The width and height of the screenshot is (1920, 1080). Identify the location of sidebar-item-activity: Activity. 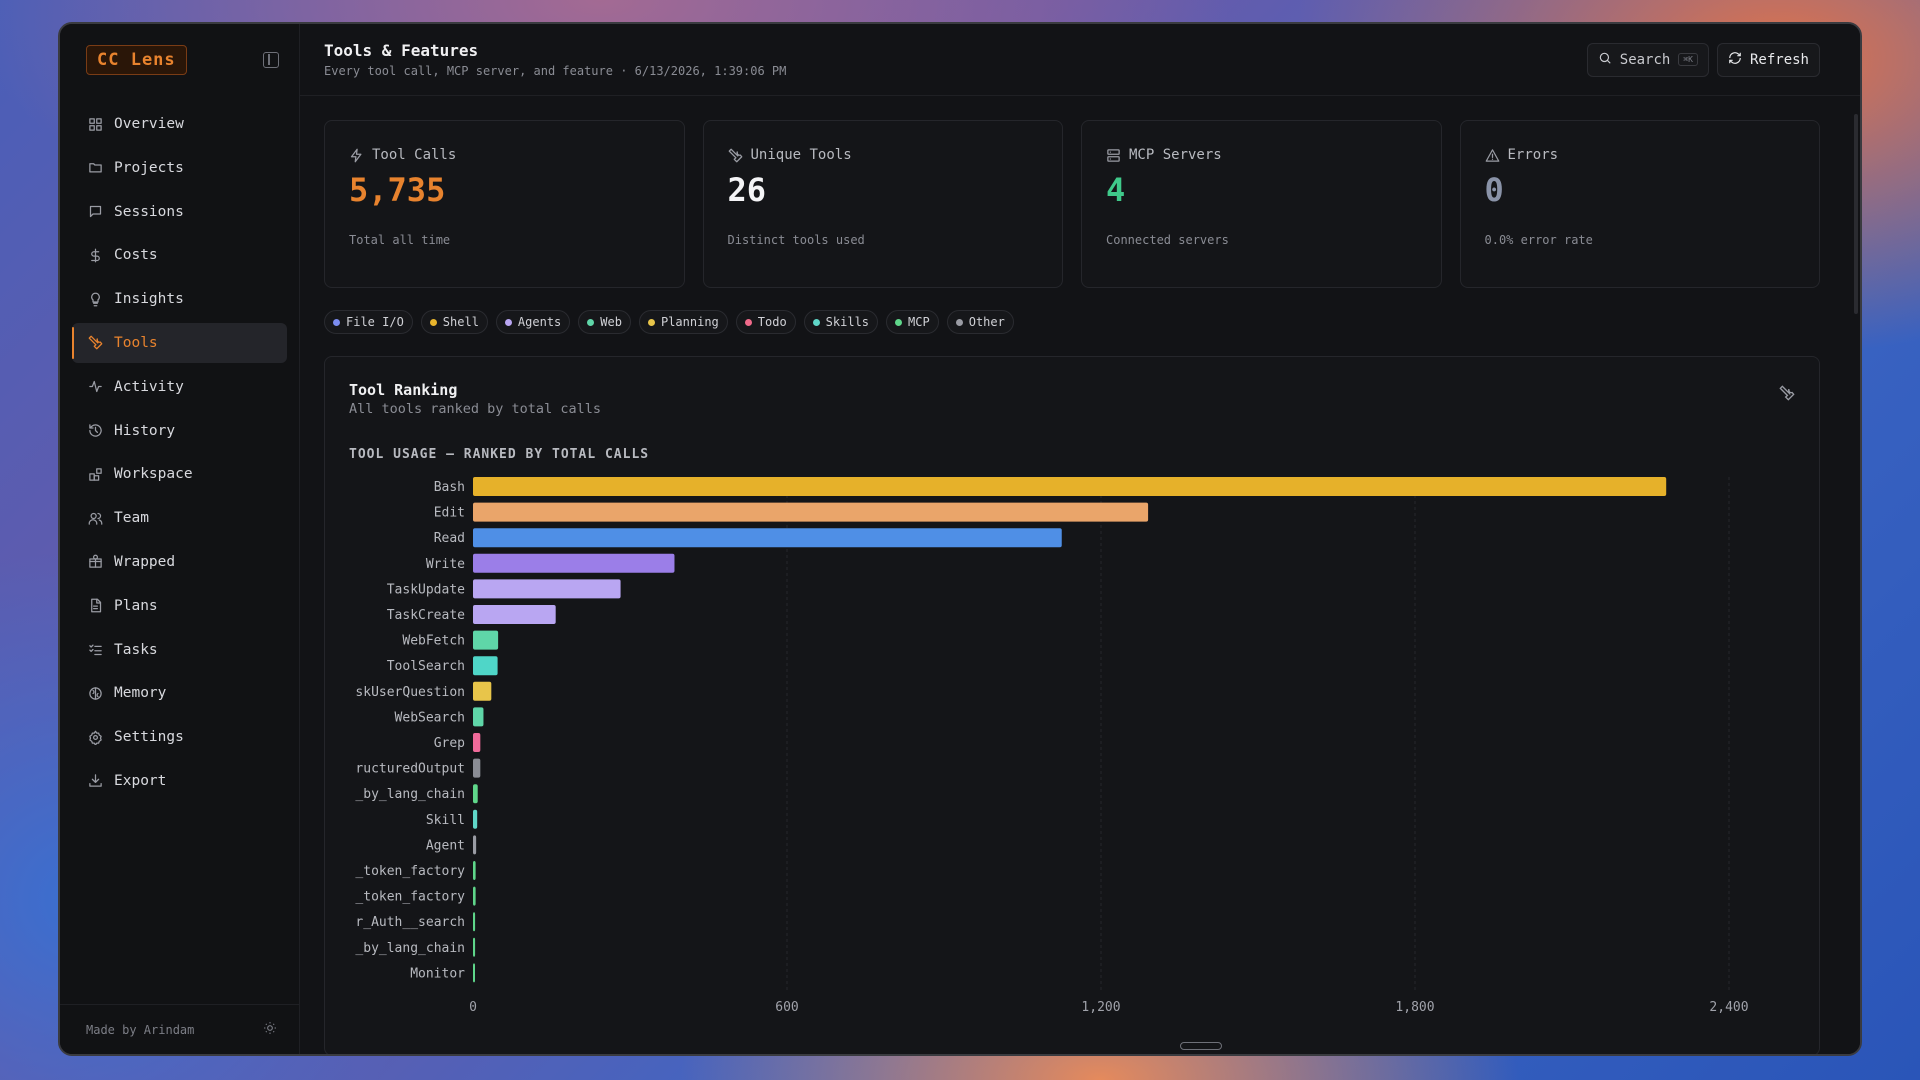
(179, 387).